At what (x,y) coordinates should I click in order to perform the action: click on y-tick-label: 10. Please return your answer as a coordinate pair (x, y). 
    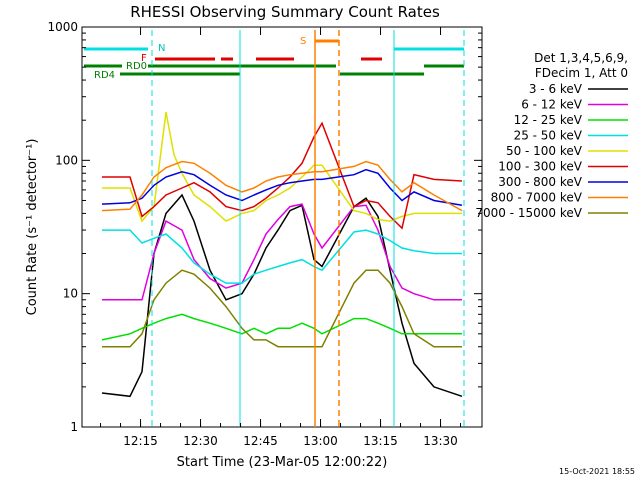
    Looking at the image, I should click on (70, 294).